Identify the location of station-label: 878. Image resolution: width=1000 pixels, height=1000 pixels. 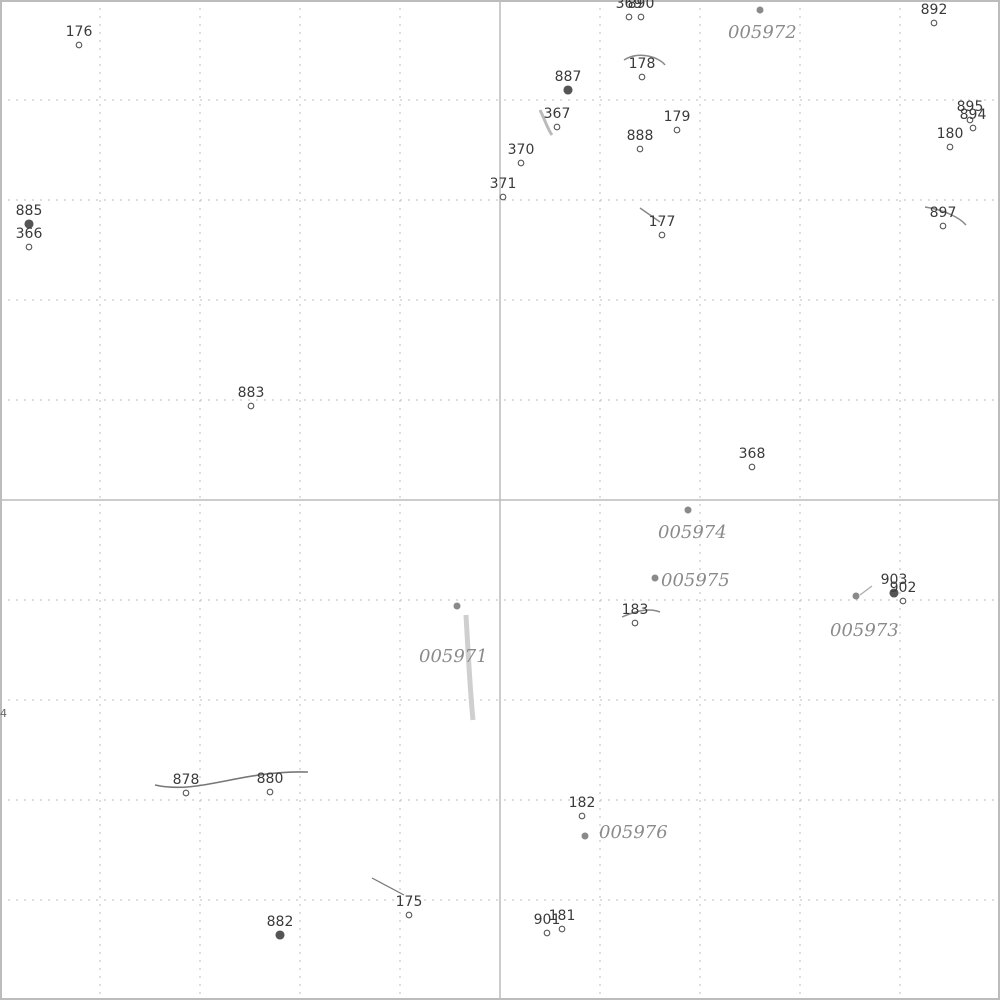
(186, 780).